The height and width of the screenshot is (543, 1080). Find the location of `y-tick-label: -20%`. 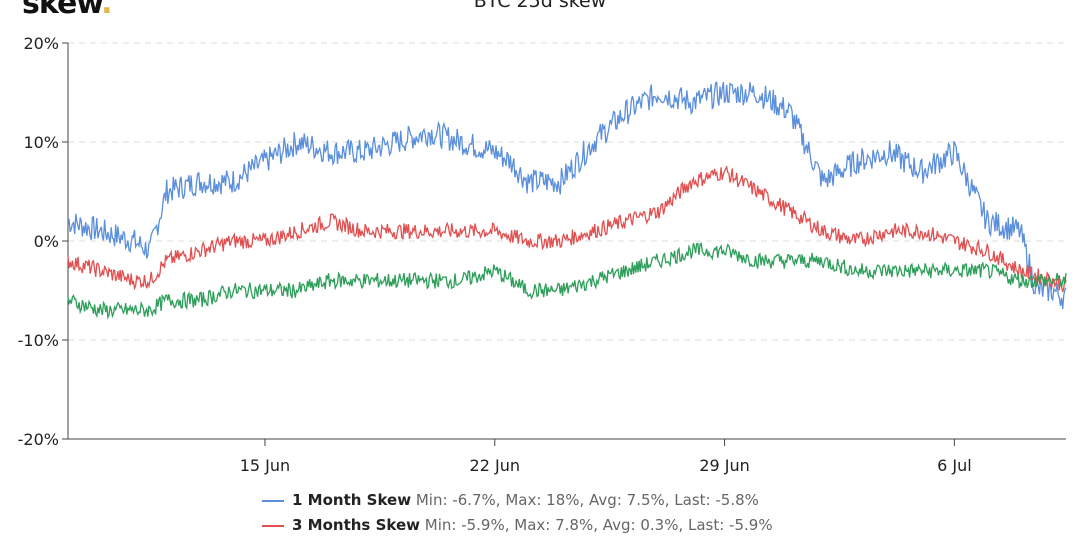

y-tick-label: -20% is located at coordinates (38, 439).